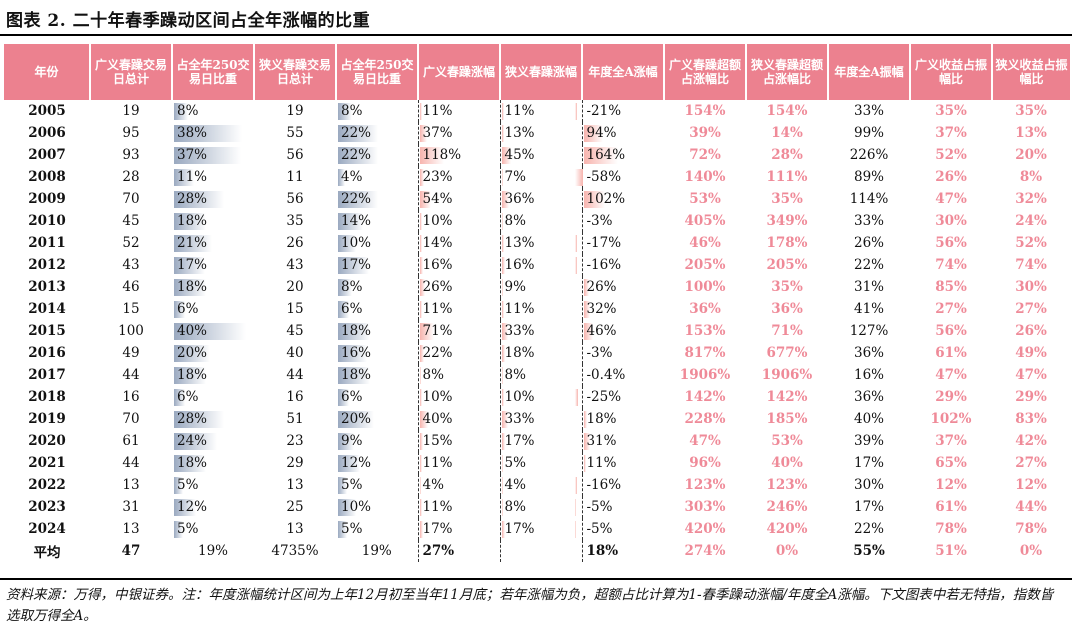  I want to click on table-cell: 47%, so click(951, 199).